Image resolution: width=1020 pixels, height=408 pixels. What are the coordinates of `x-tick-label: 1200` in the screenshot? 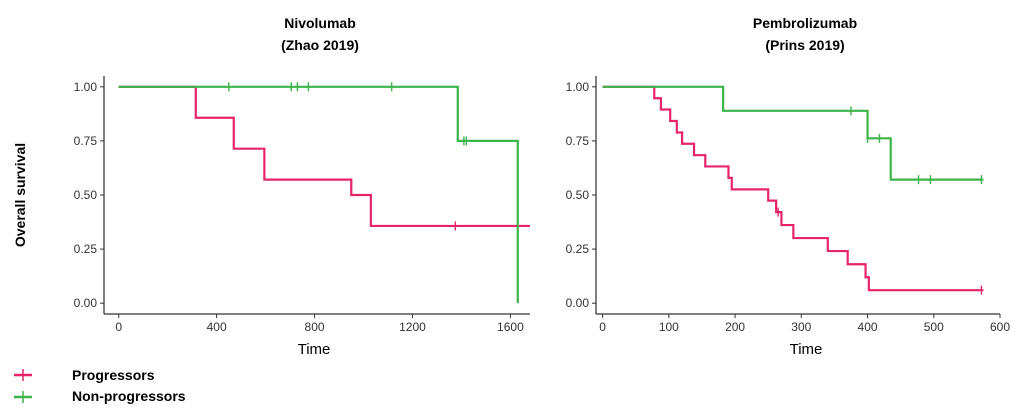 It's located at (412, 327).